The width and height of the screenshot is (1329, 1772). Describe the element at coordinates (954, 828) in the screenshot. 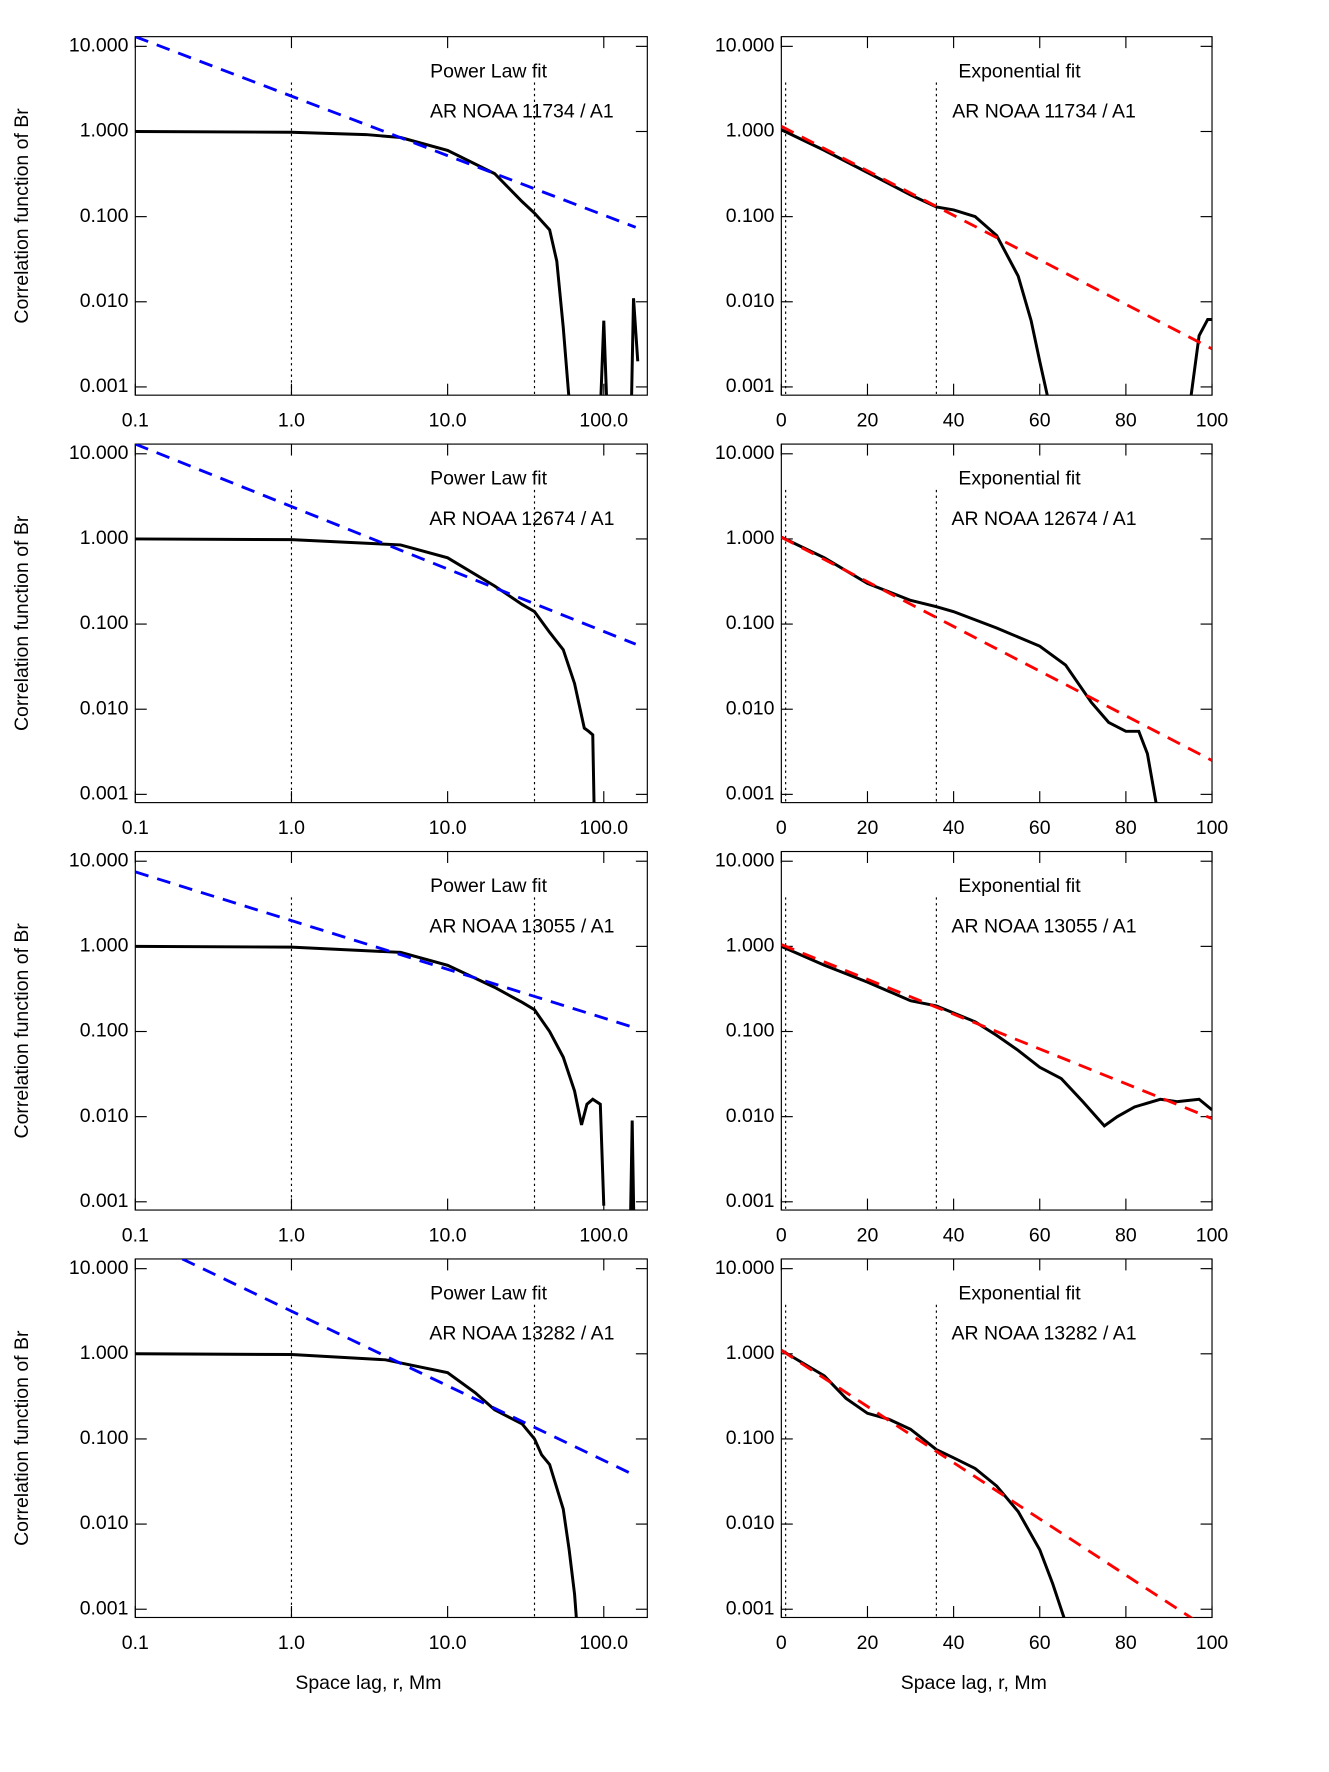

I see `x-tick-label: 40` at that location.